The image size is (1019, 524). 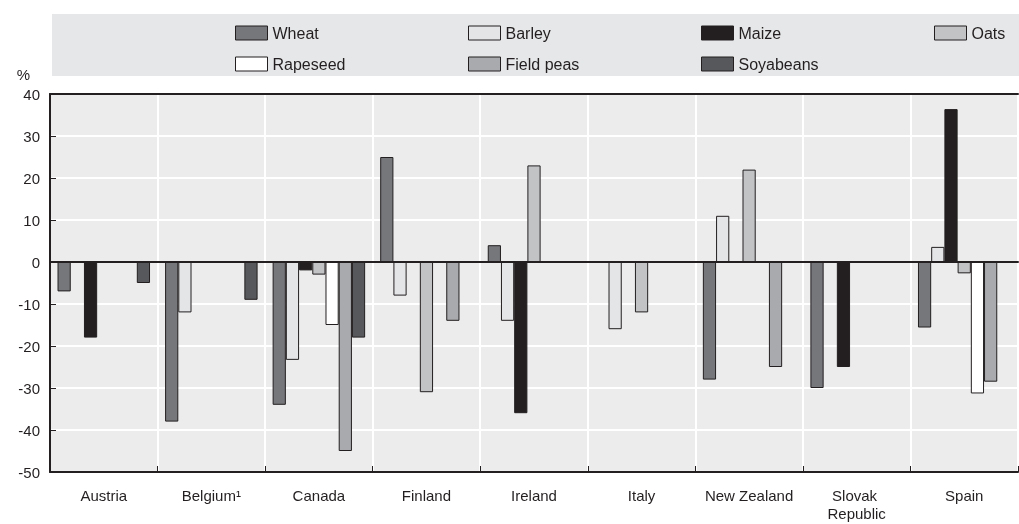 What do you see at coordinates (104, 495) in the screenshot?
I see `x-tick-label: Austria` at bounding box center [104, 495].